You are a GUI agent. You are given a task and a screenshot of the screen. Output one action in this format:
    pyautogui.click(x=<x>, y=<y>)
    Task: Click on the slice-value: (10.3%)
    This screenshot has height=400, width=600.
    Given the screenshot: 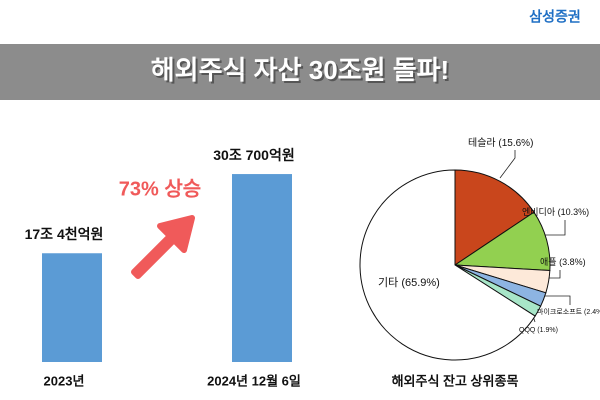 What is the action you would take?
    pyautogui.click(x=574, y=212)
    